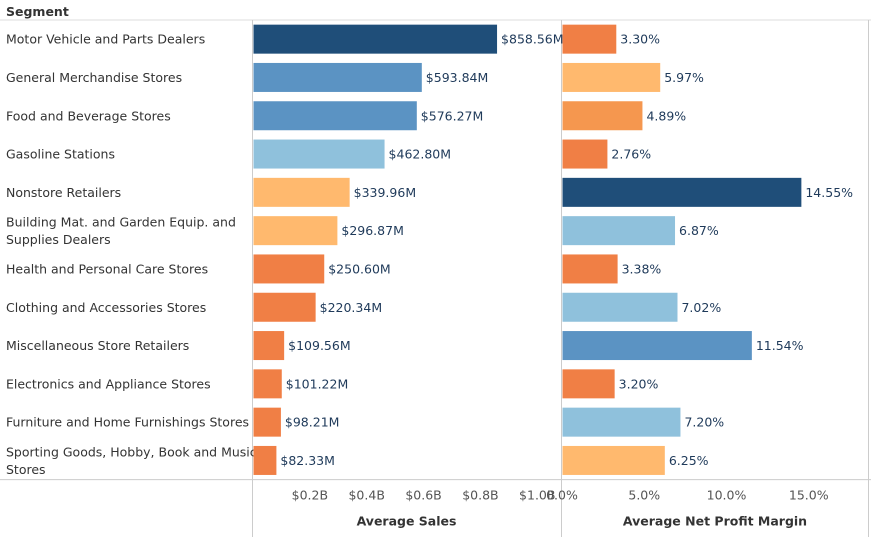 Image resolution: width=871 pixels, height=542 pixels. Describe the element at coordinates (704, 422) in the screenshot. I see `margin-value-label: 7.20%` at that location.